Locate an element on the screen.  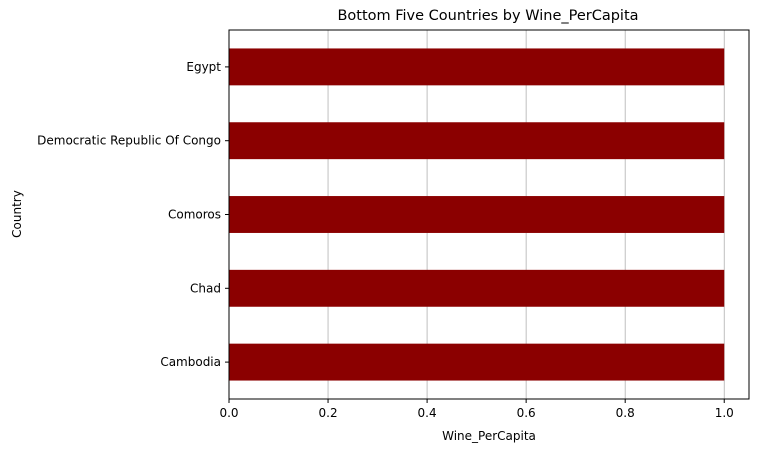
x-tick-label: 0.0 is located at coordinates (228, 413).